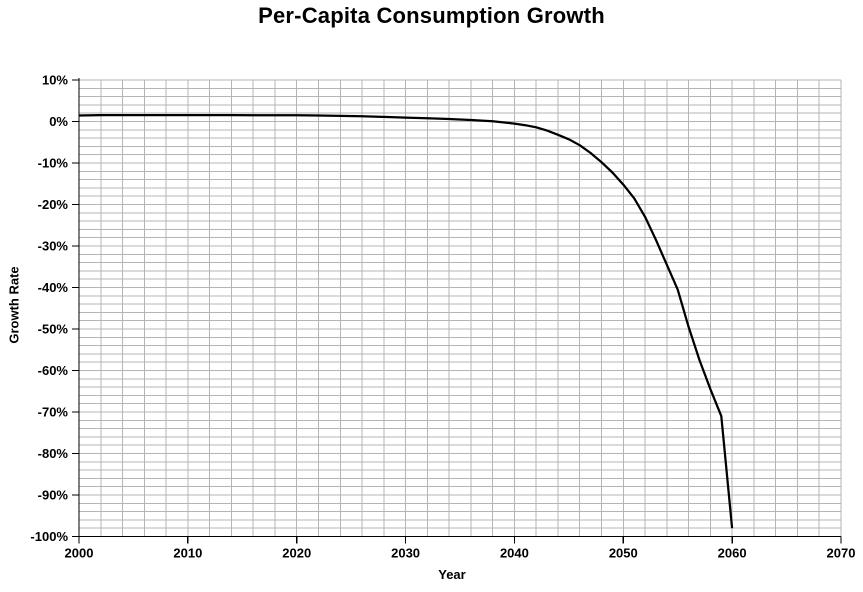  I want to click on y-tick-label: -30%, so click(53, 246).